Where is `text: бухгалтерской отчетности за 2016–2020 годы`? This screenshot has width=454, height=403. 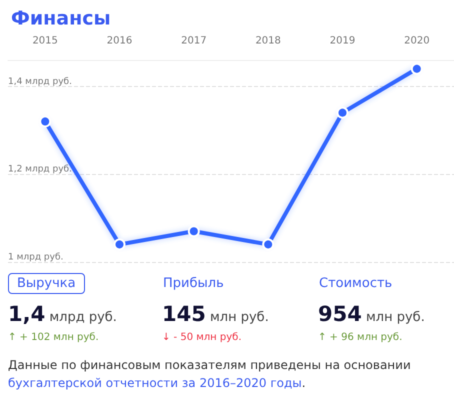
text: бухгалтерской отчетности за 2016–2020 годы is located at coordinates (155, 383).